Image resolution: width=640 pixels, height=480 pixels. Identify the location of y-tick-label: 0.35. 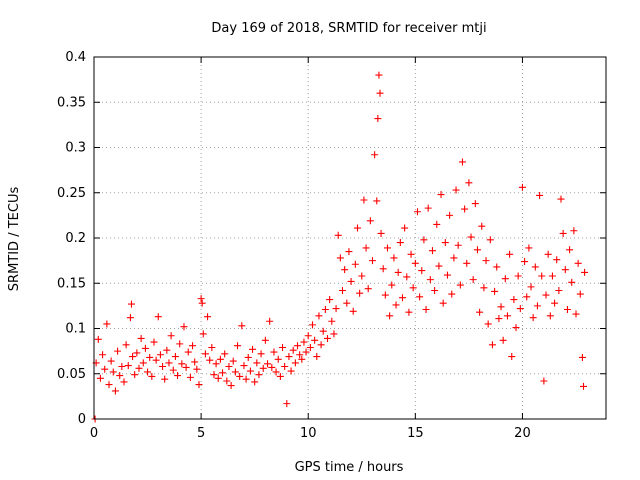
(71, 102).